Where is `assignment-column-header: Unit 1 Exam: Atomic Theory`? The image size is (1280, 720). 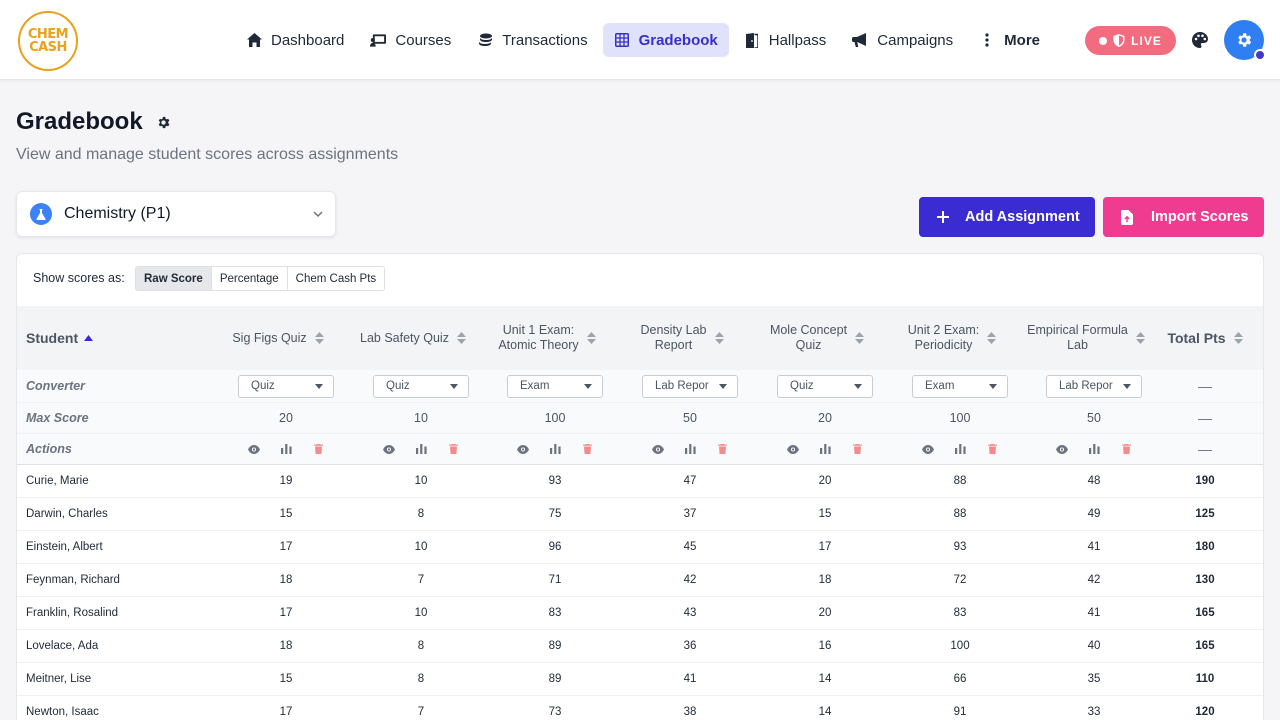 assignment-column-header: Unit 1 Exam: Atomic Theory is located at coordinates (547, 338).